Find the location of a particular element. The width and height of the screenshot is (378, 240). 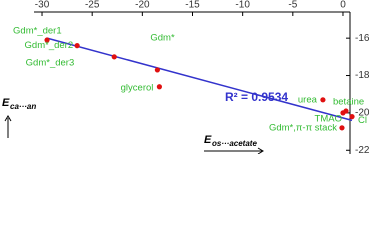

x-tick-label: -25 is located at coordinates (92, 5).